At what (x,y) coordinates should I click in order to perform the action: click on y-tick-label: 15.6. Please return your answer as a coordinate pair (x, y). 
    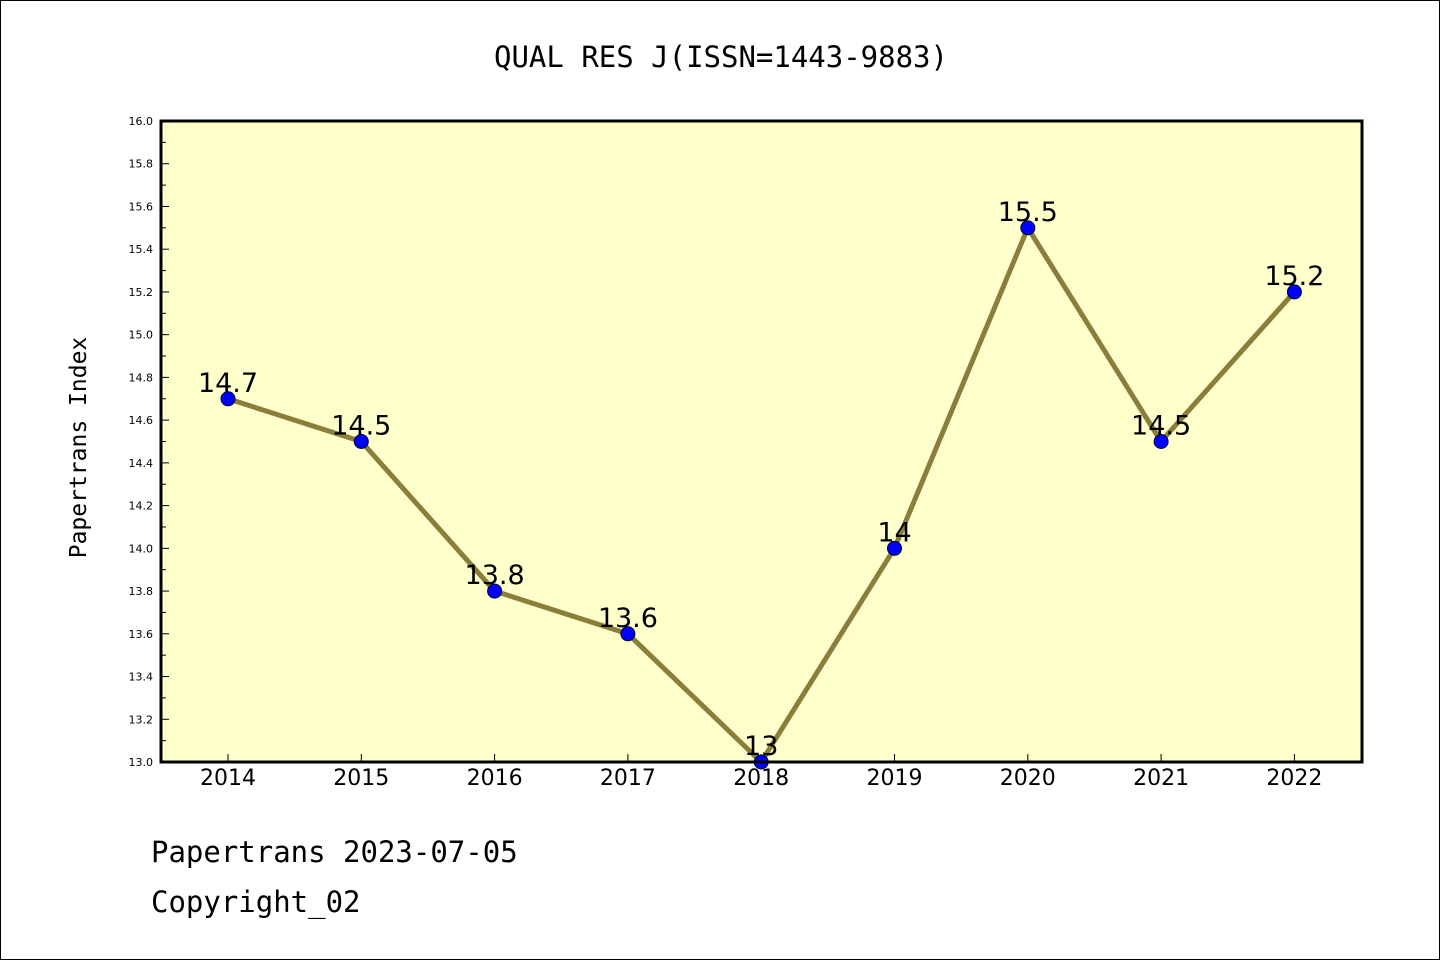
    Looking at the image, I should click on (141, 206).